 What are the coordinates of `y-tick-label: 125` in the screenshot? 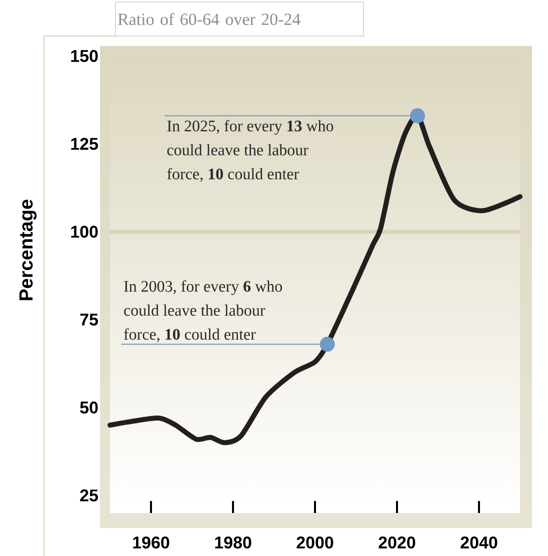 It's located at (84, 144).